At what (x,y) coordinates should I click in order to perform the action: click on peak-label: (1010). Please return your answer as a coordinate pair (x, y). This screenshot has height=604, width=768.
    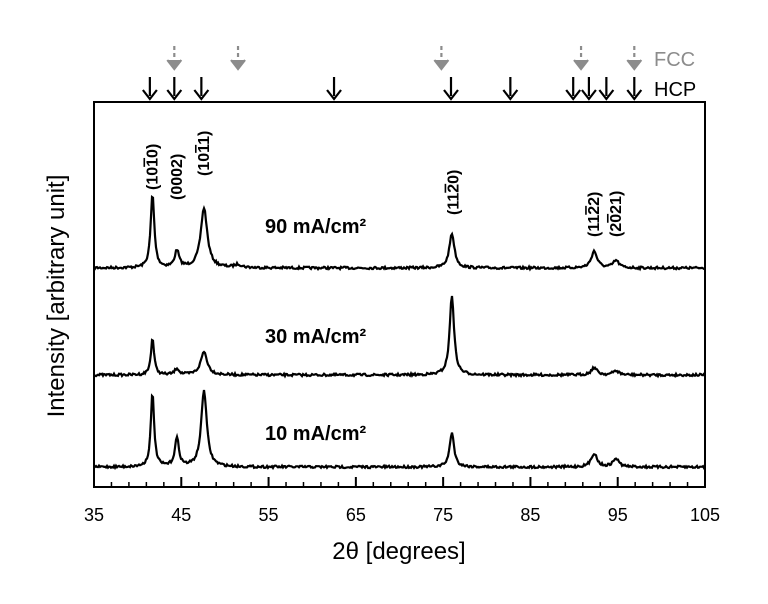
    Looking at the image, I should click on (152, 167).